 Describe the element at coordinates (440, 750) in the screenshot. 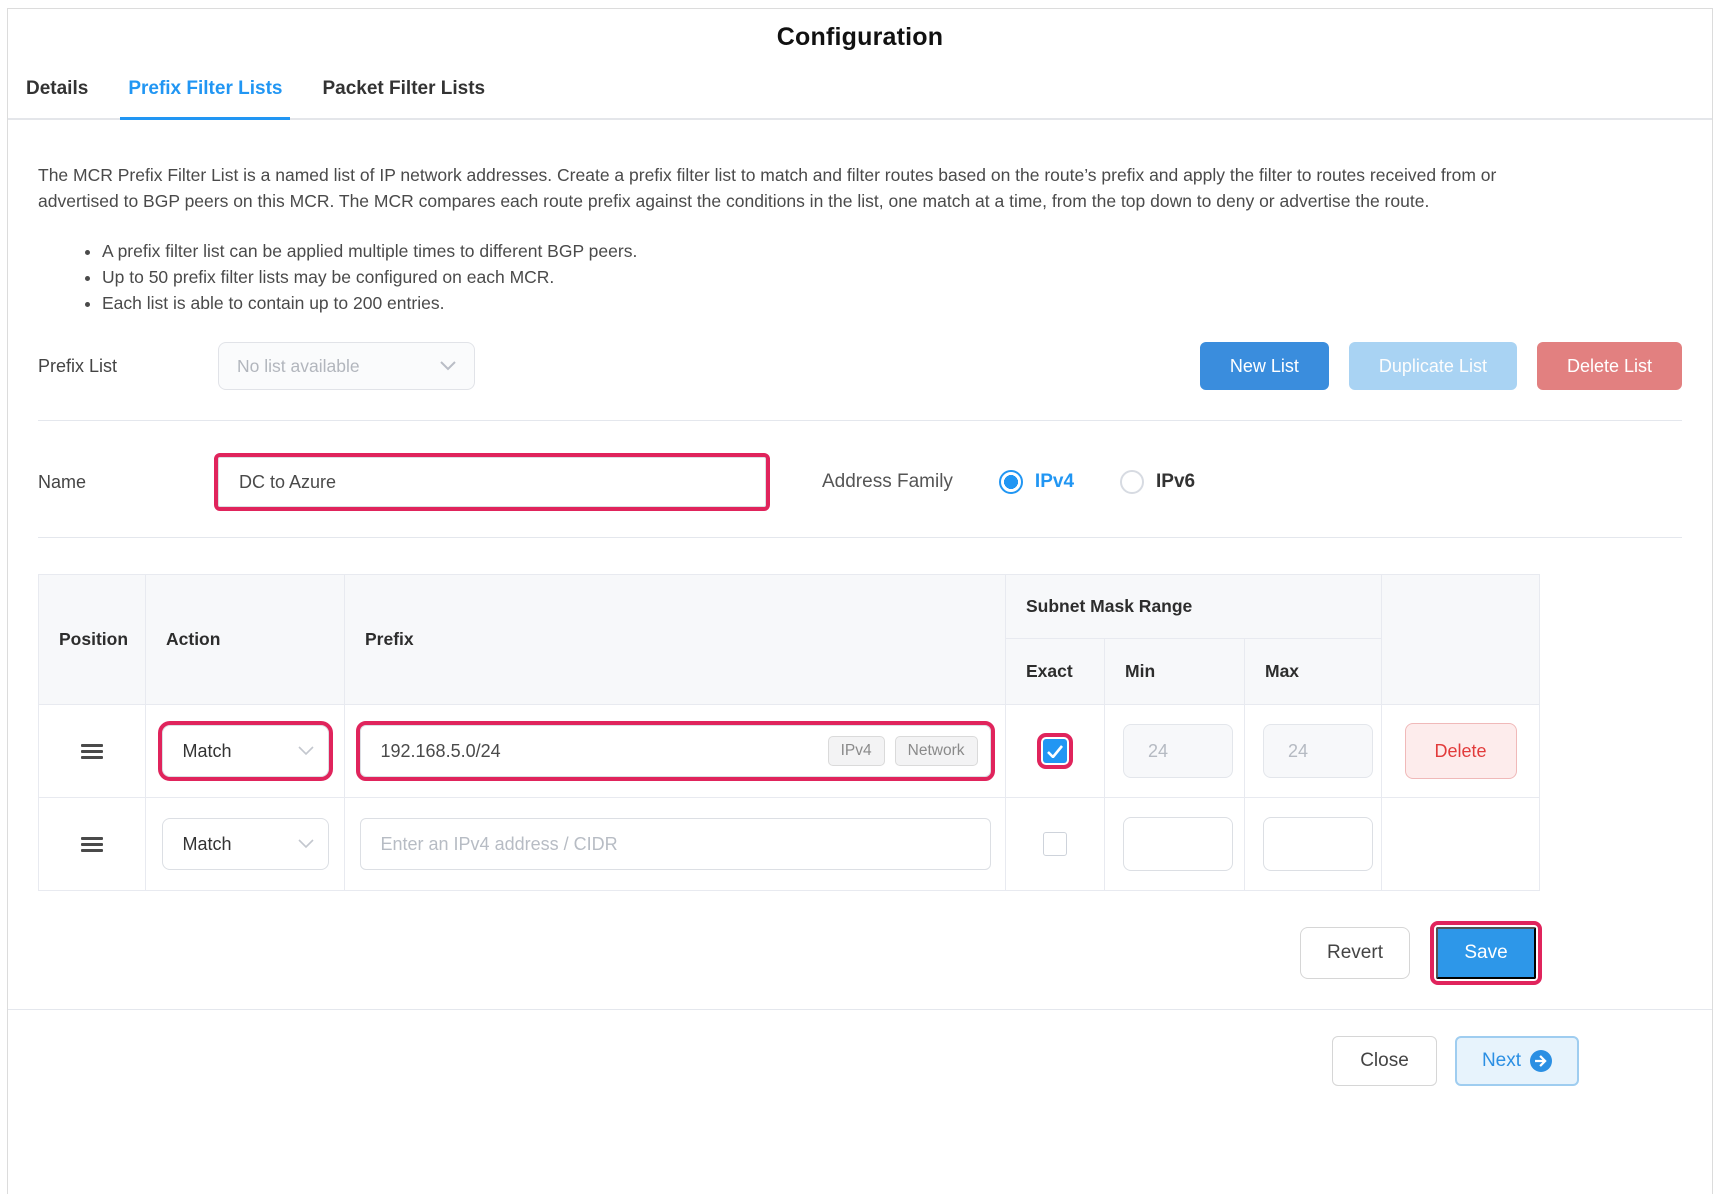

I see `prefix-input-value: 192.168.5.0/24` at that location.